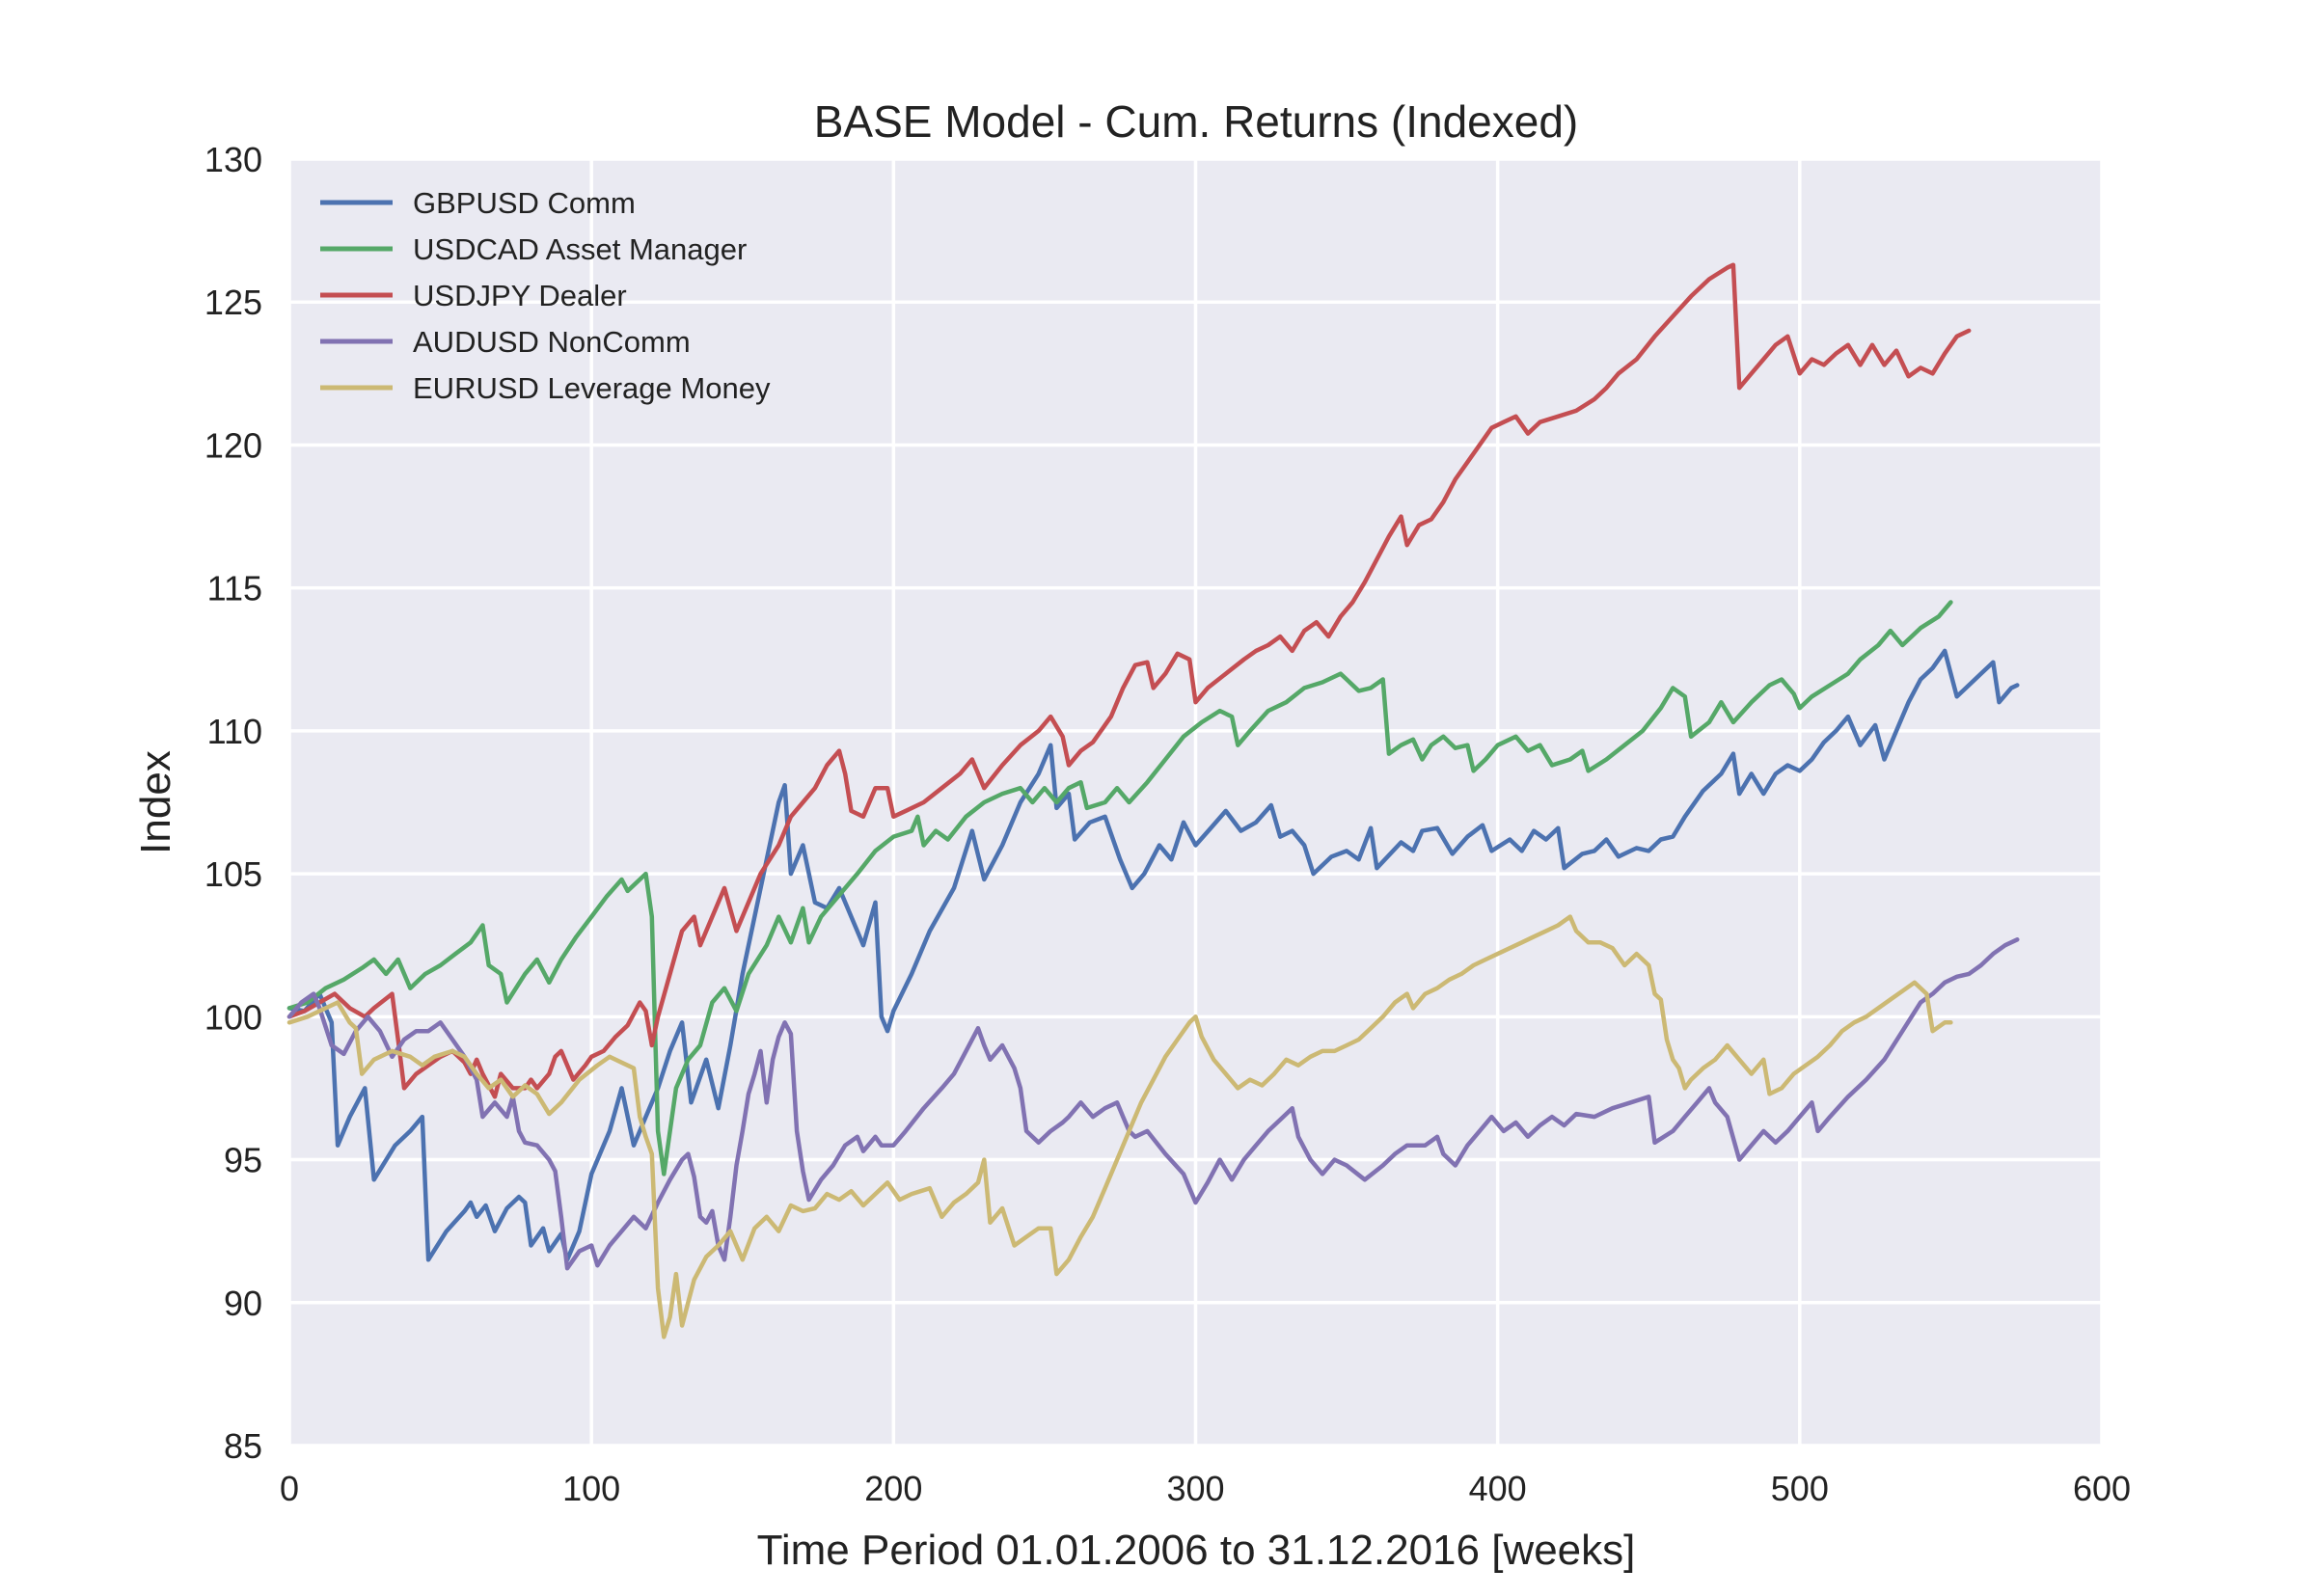 Image resolution: width=2315 pixels, height=1596 pixels. Describe the element at coordinates (235, 732) in the screenshot. I see `y-tick-label: 110` at that location.